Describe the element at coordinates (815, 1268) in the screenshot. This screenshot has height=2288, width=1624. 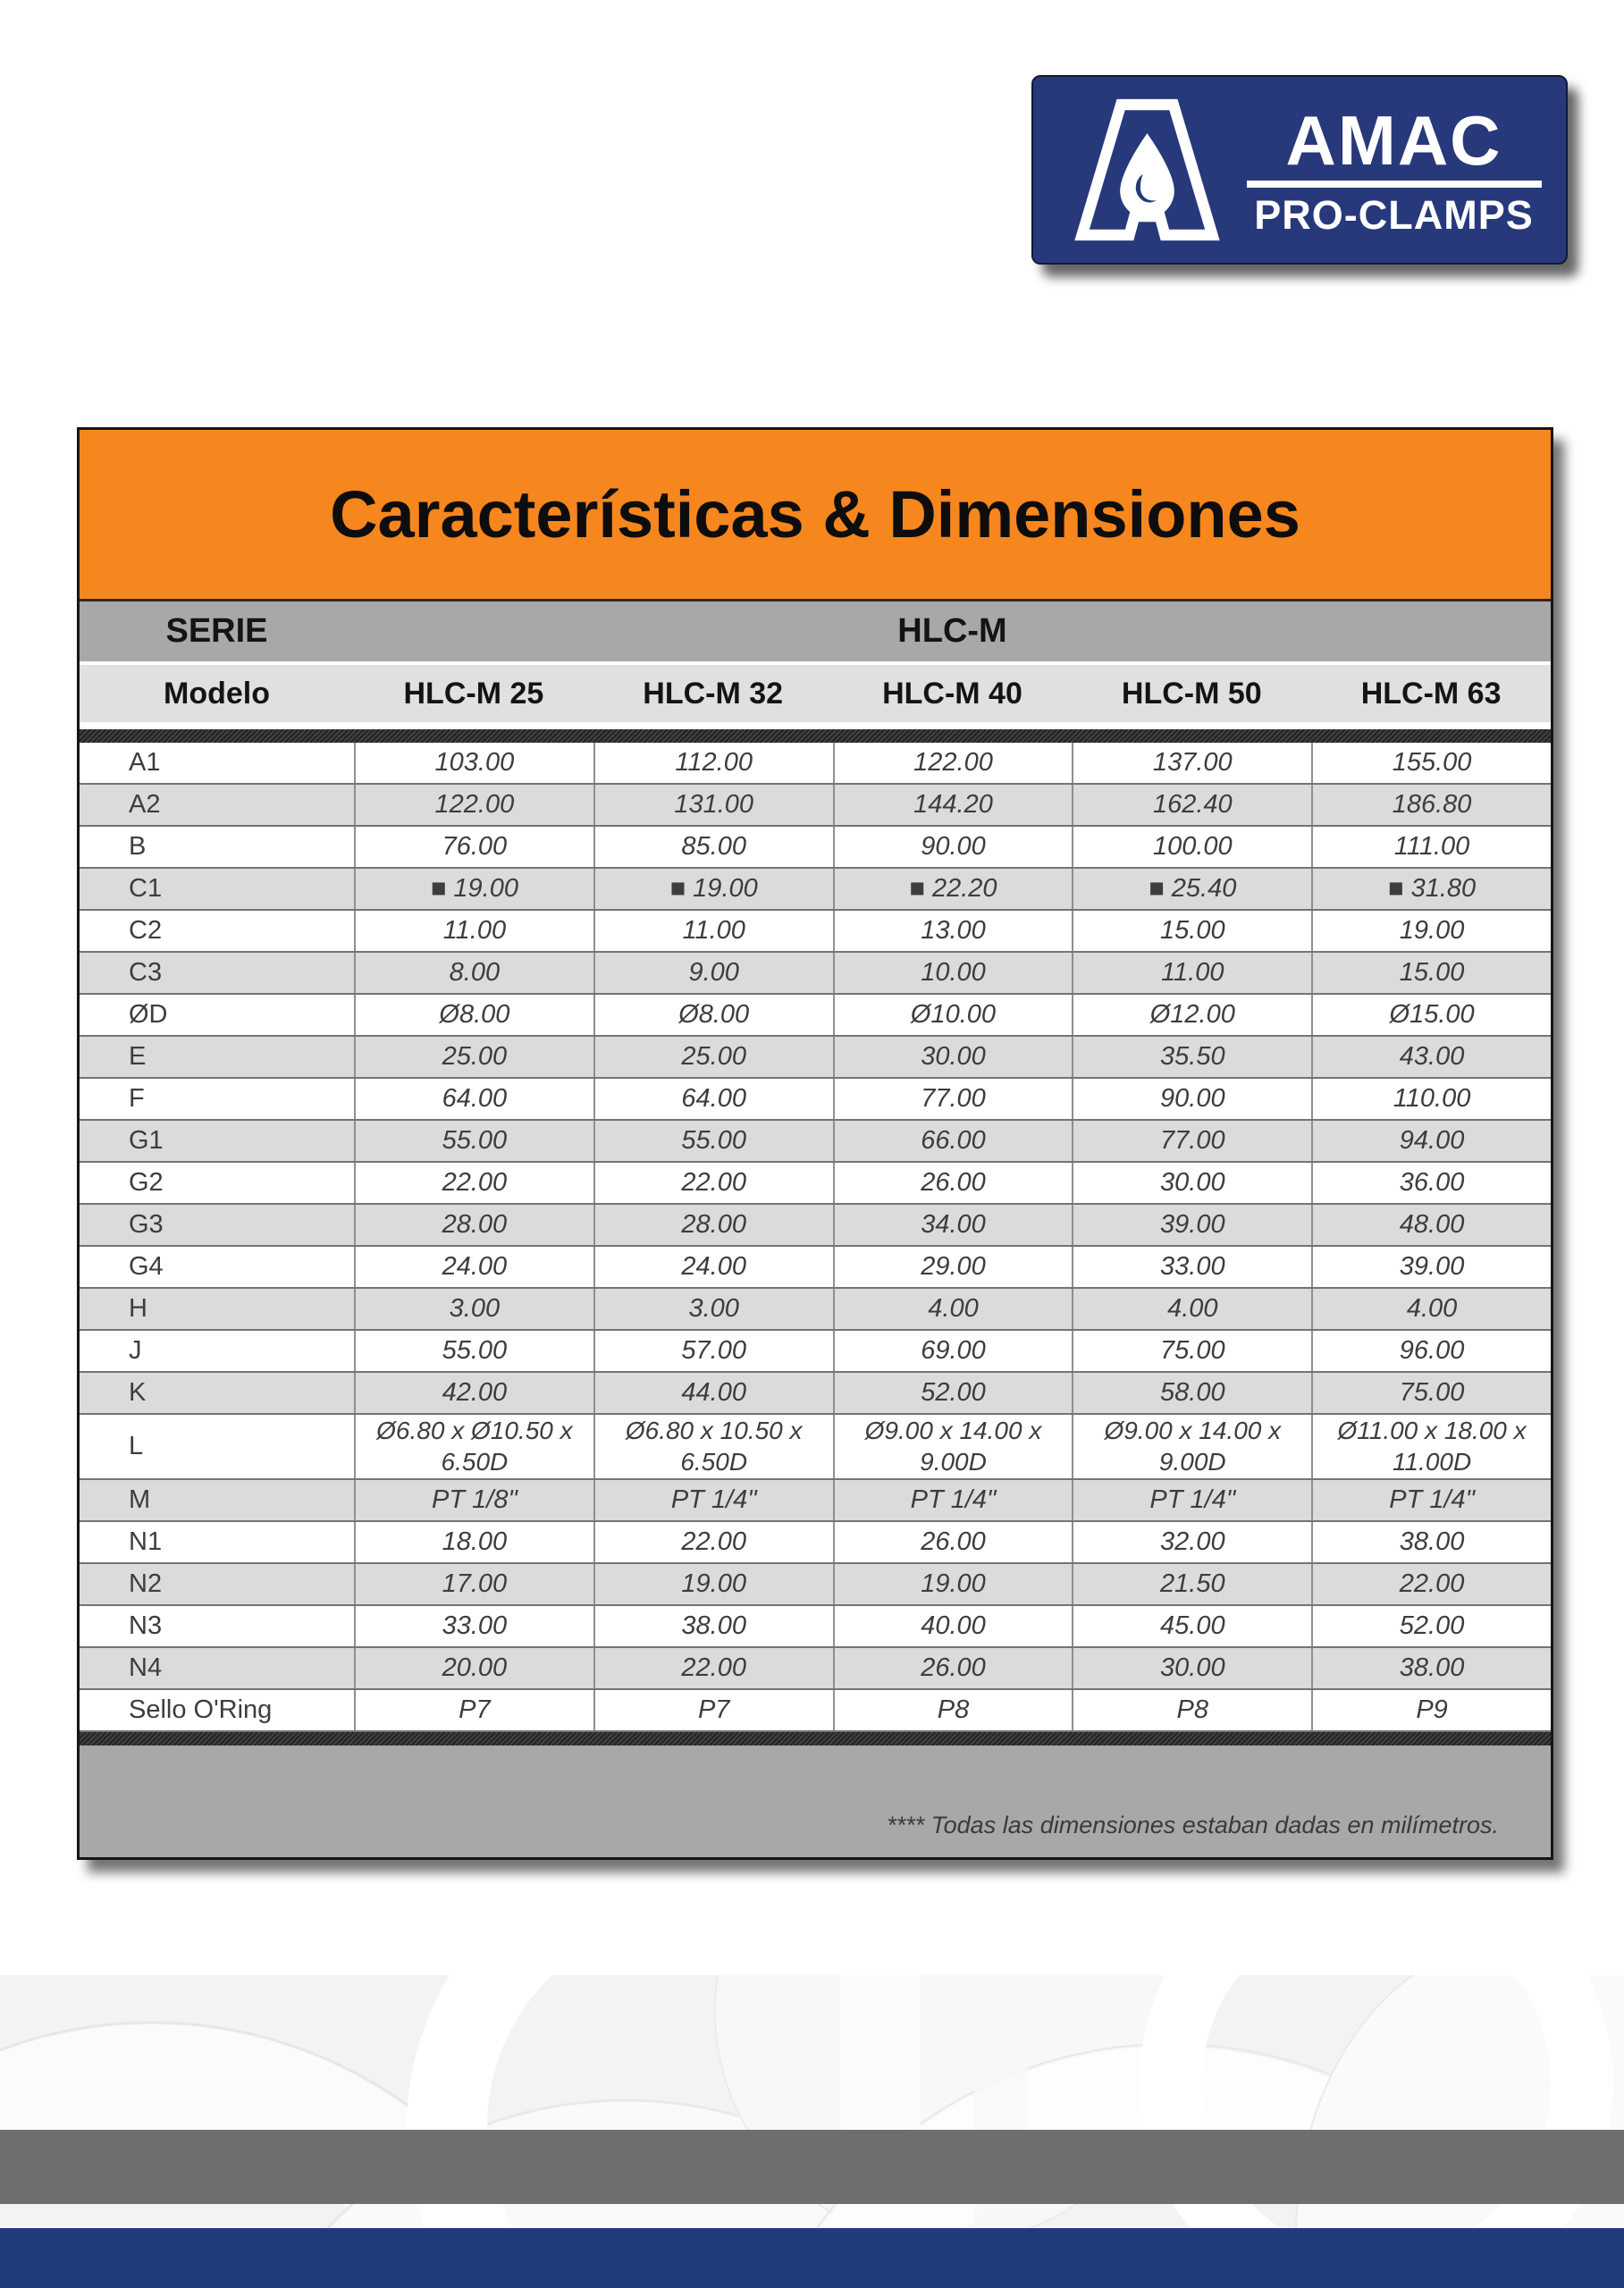
I see `table-row: G4 24.00 24.00 29.00 33.00 39.00` at that location.